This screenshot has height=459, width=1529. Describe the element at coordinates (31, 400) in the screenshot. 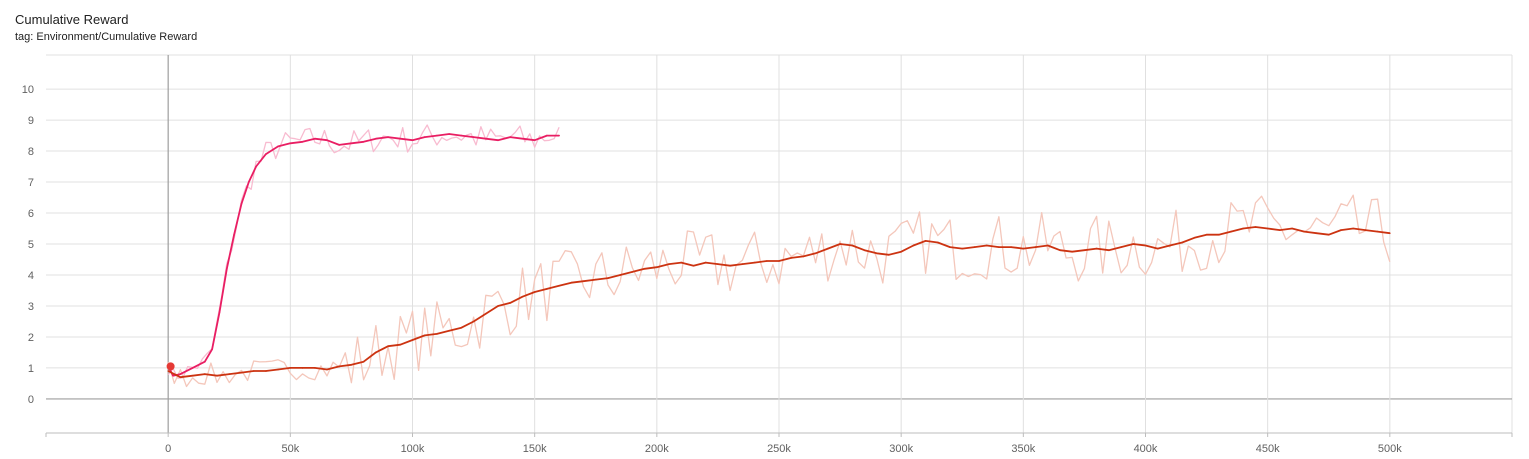

I see `y-tick-label: 0` at that location.